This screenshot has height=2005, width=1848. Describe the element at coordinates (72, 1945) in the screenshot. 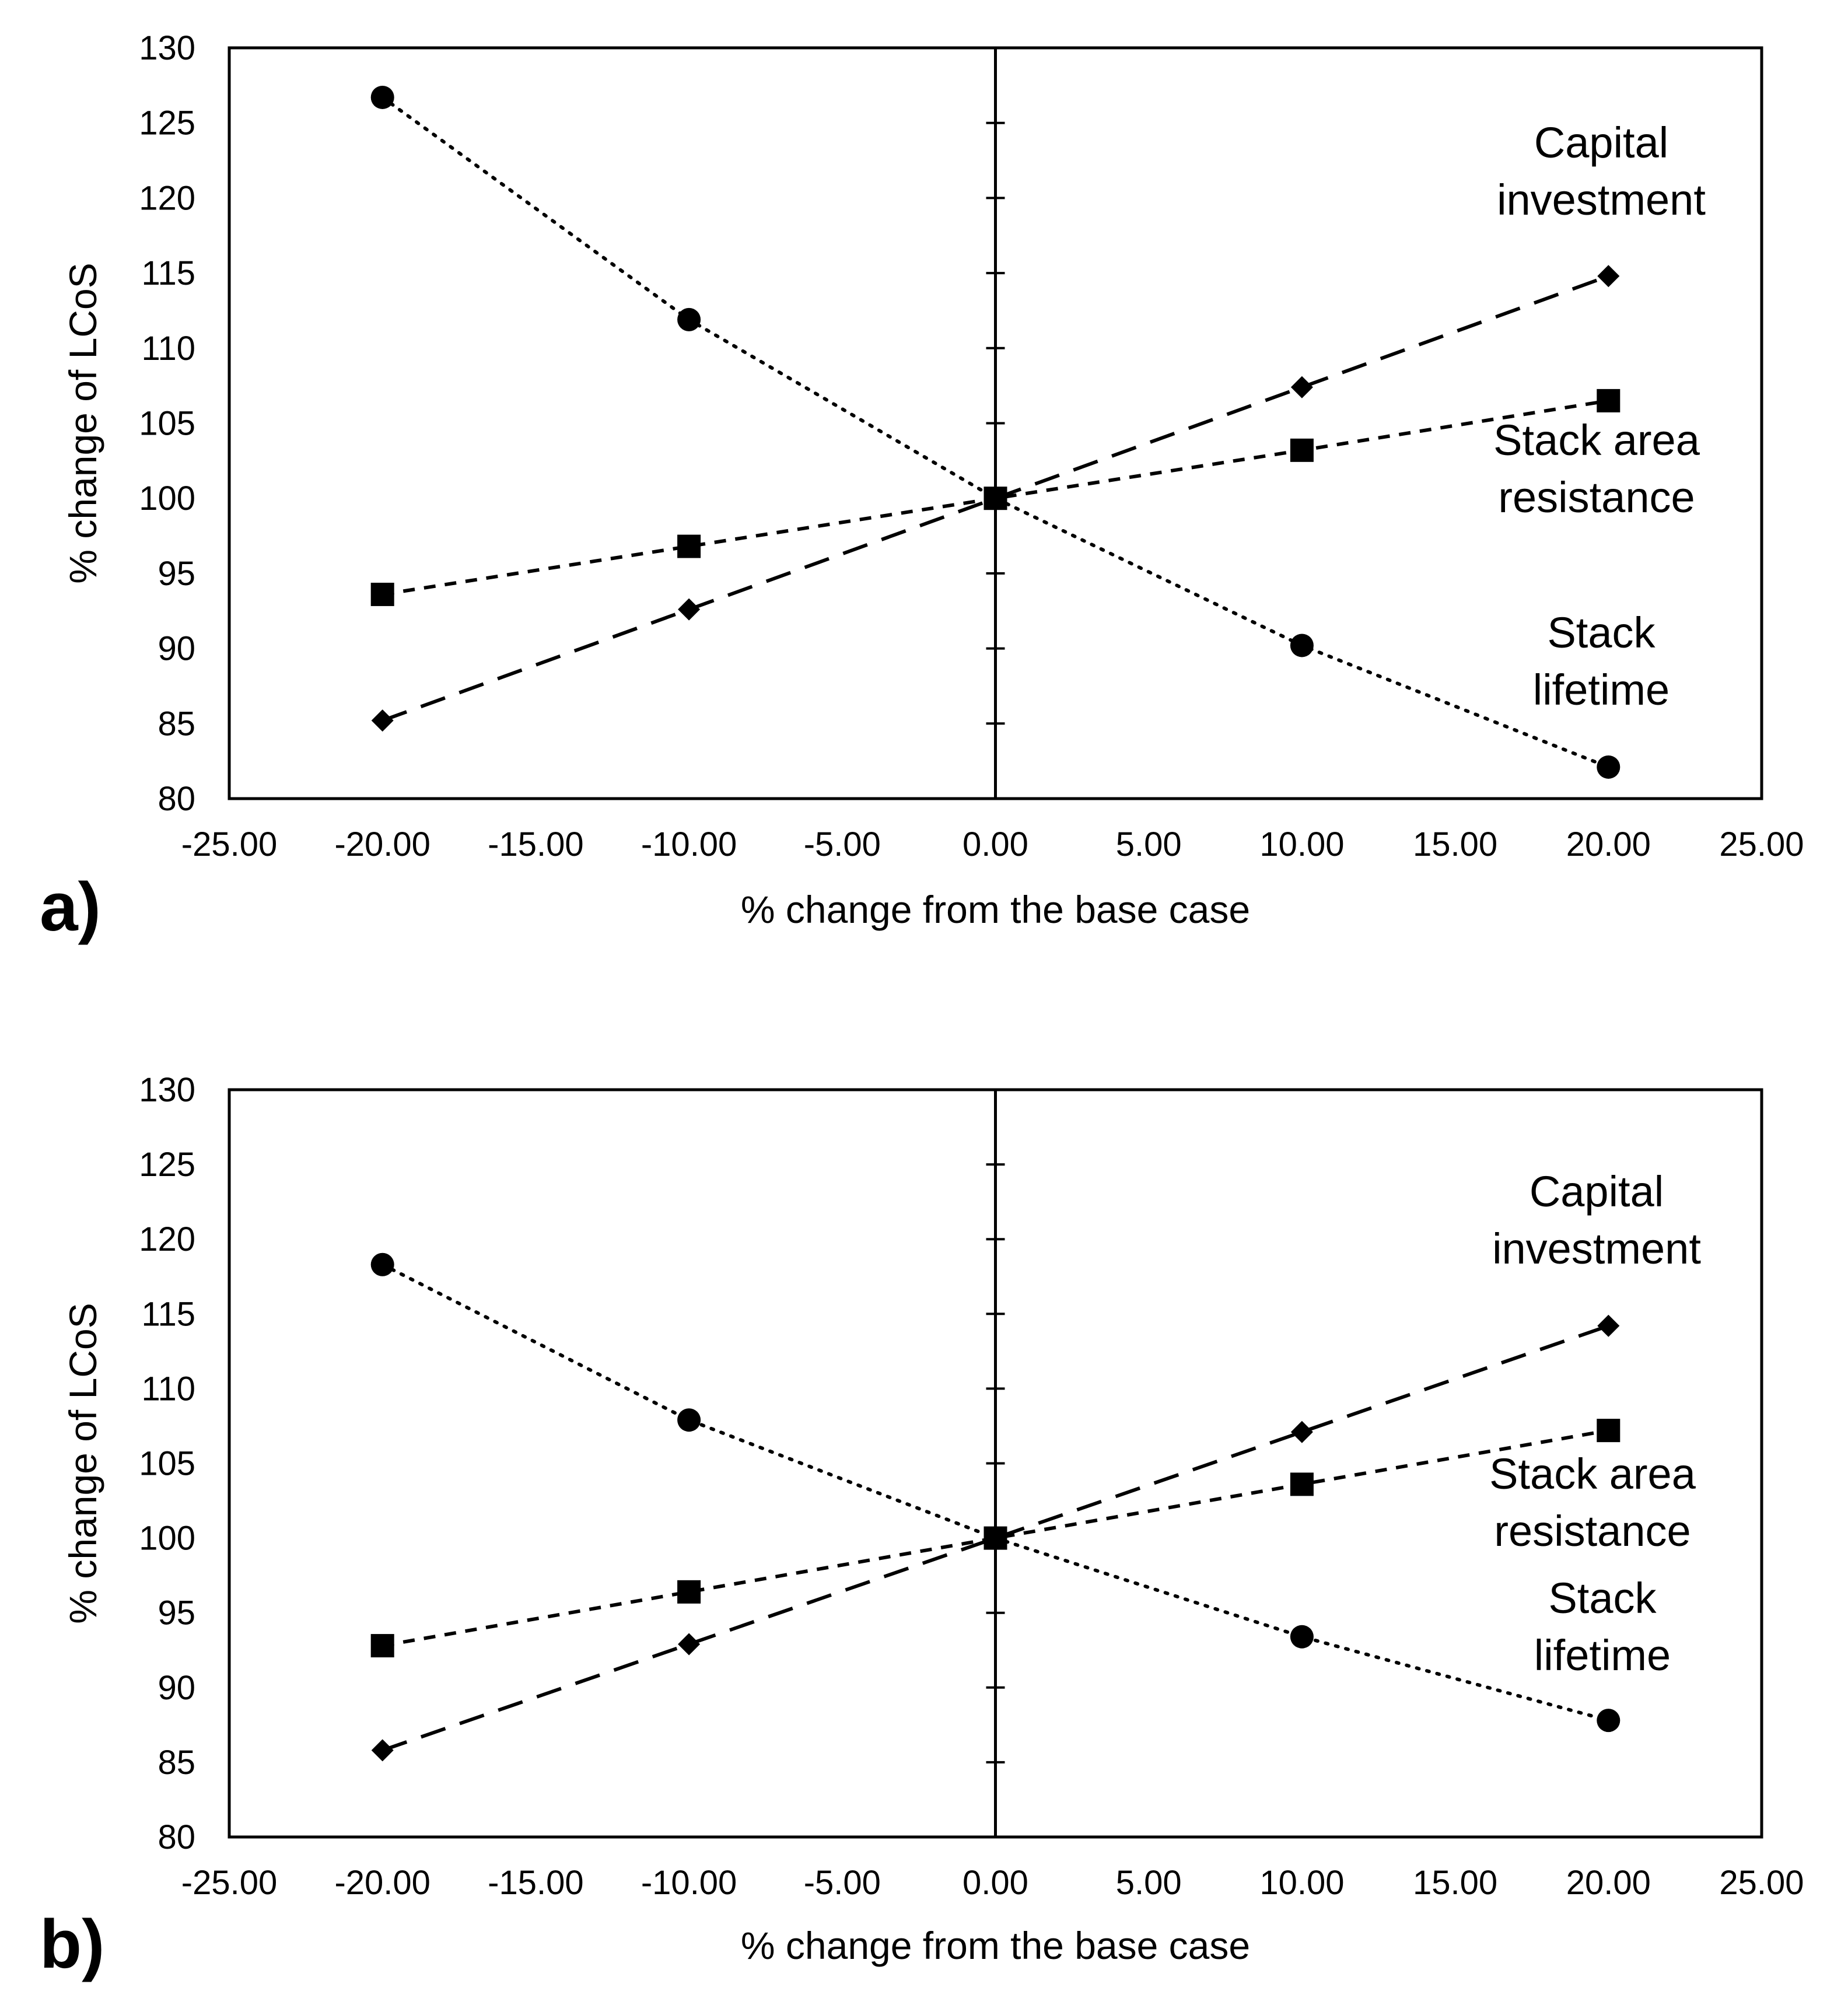

I see `panel-label: b)` at that location.